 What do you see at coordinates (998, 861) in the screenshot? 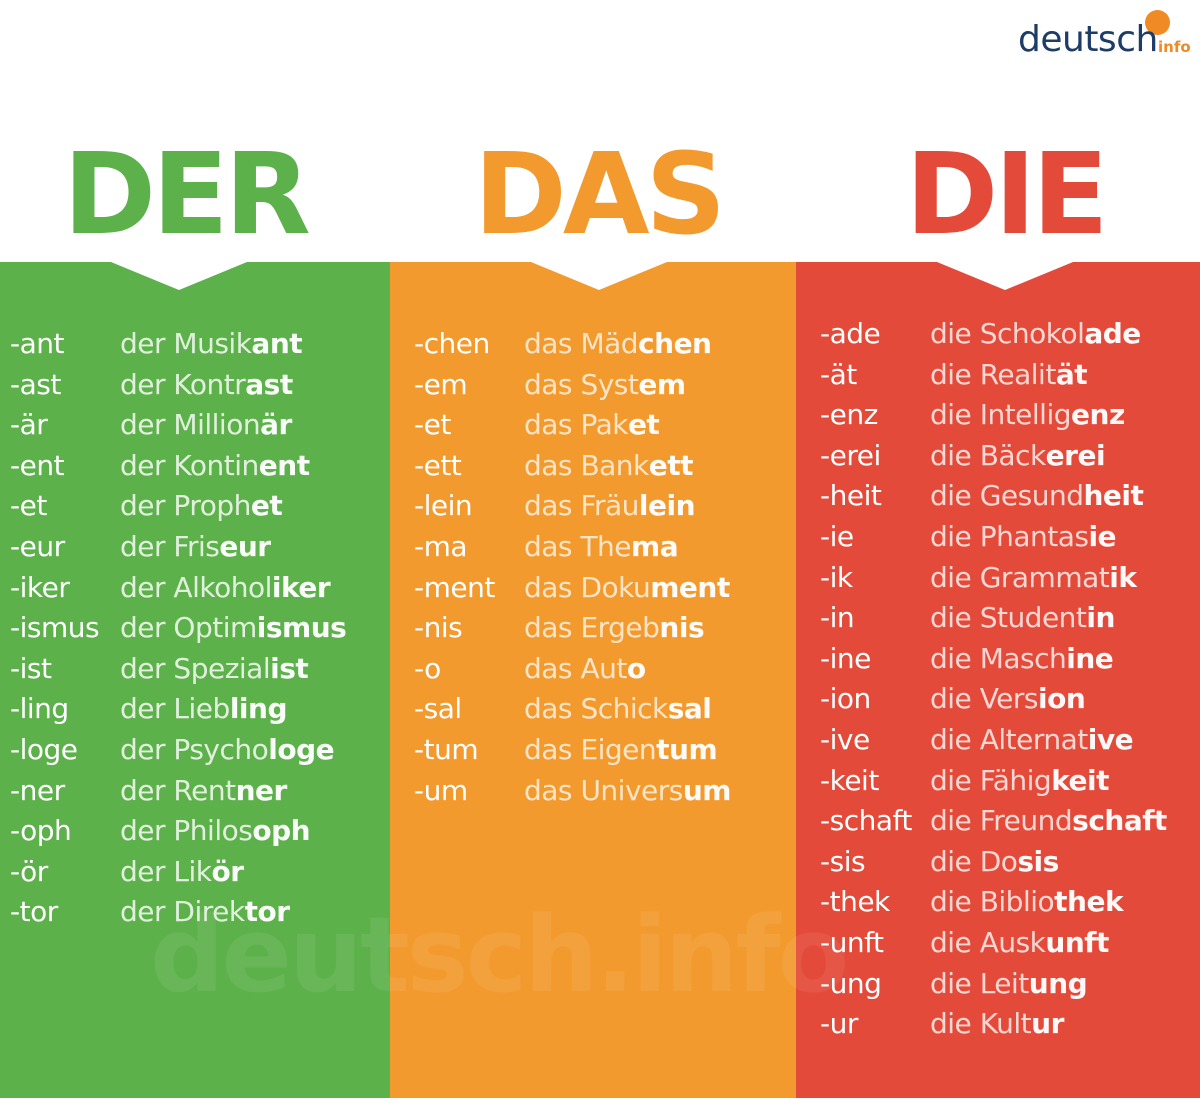
I see `word-stem: Do` at bounding box center [998, 861].